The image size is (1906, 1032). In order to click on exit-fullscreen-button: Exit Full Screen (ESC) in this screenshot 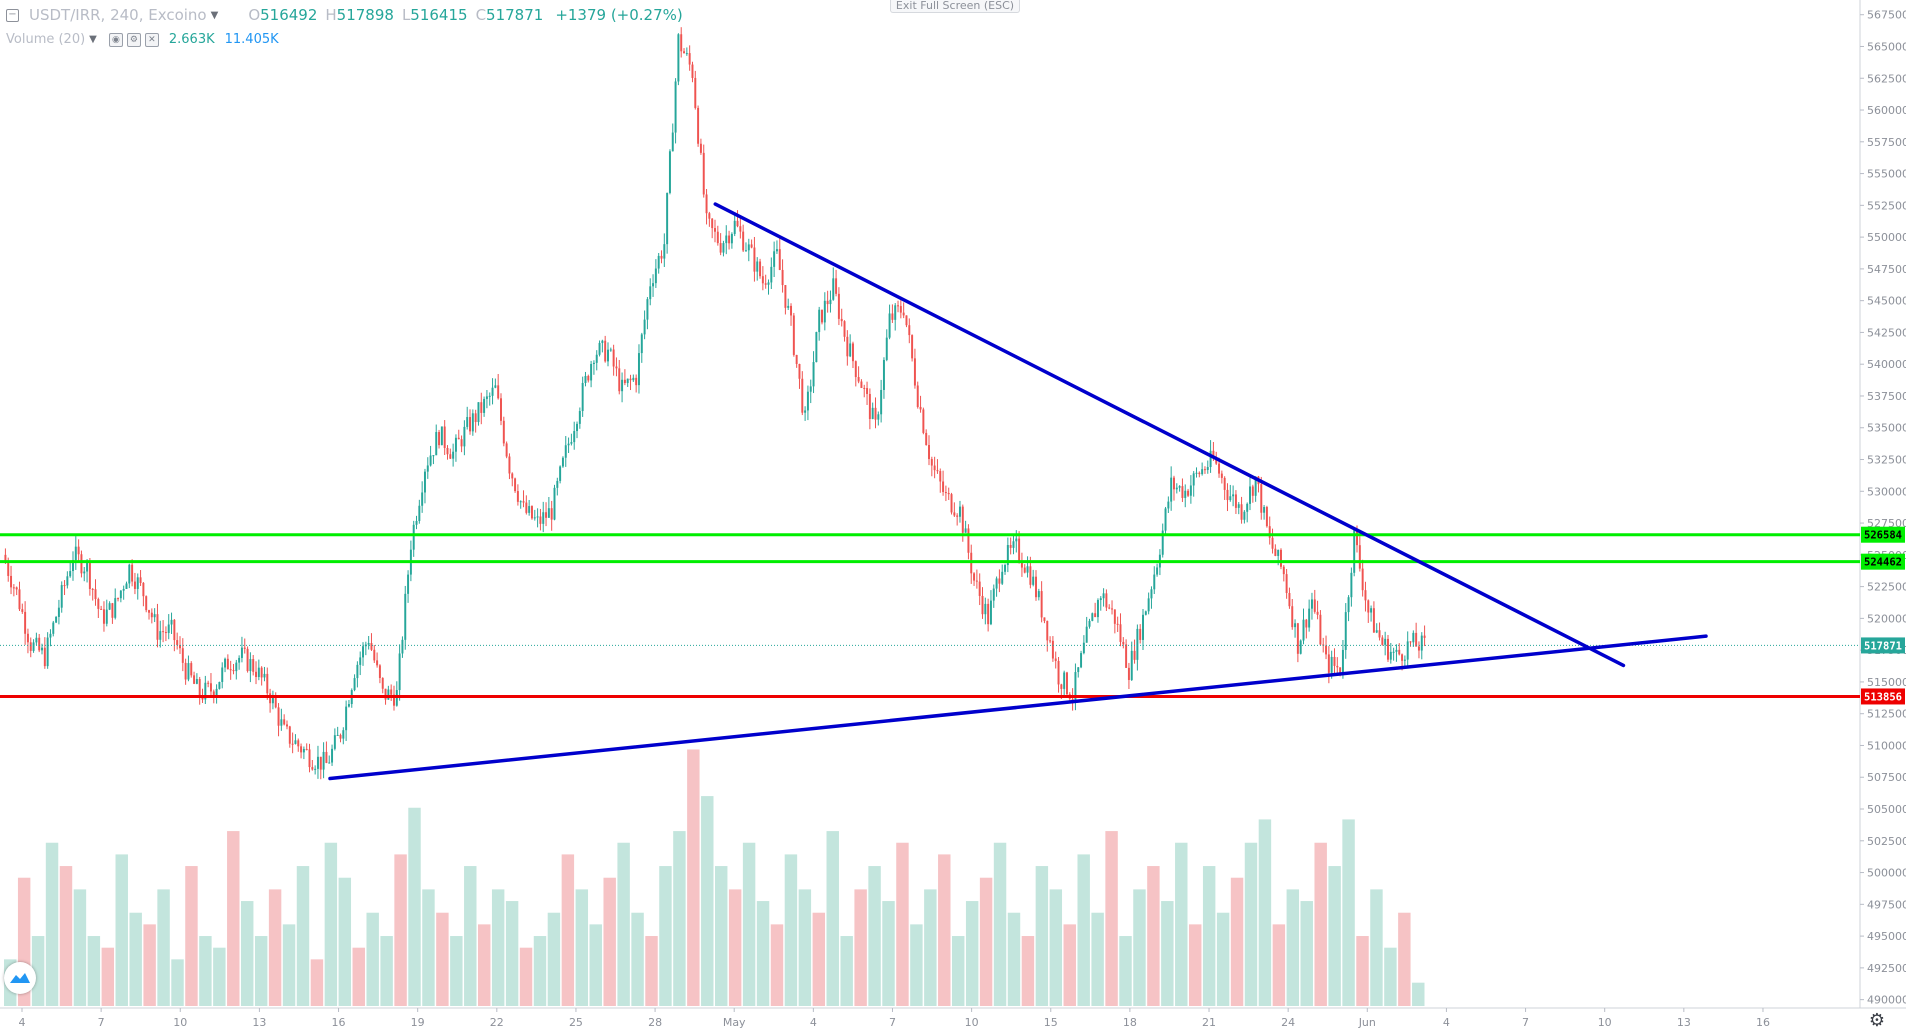, I will do `click(955, 6)`.